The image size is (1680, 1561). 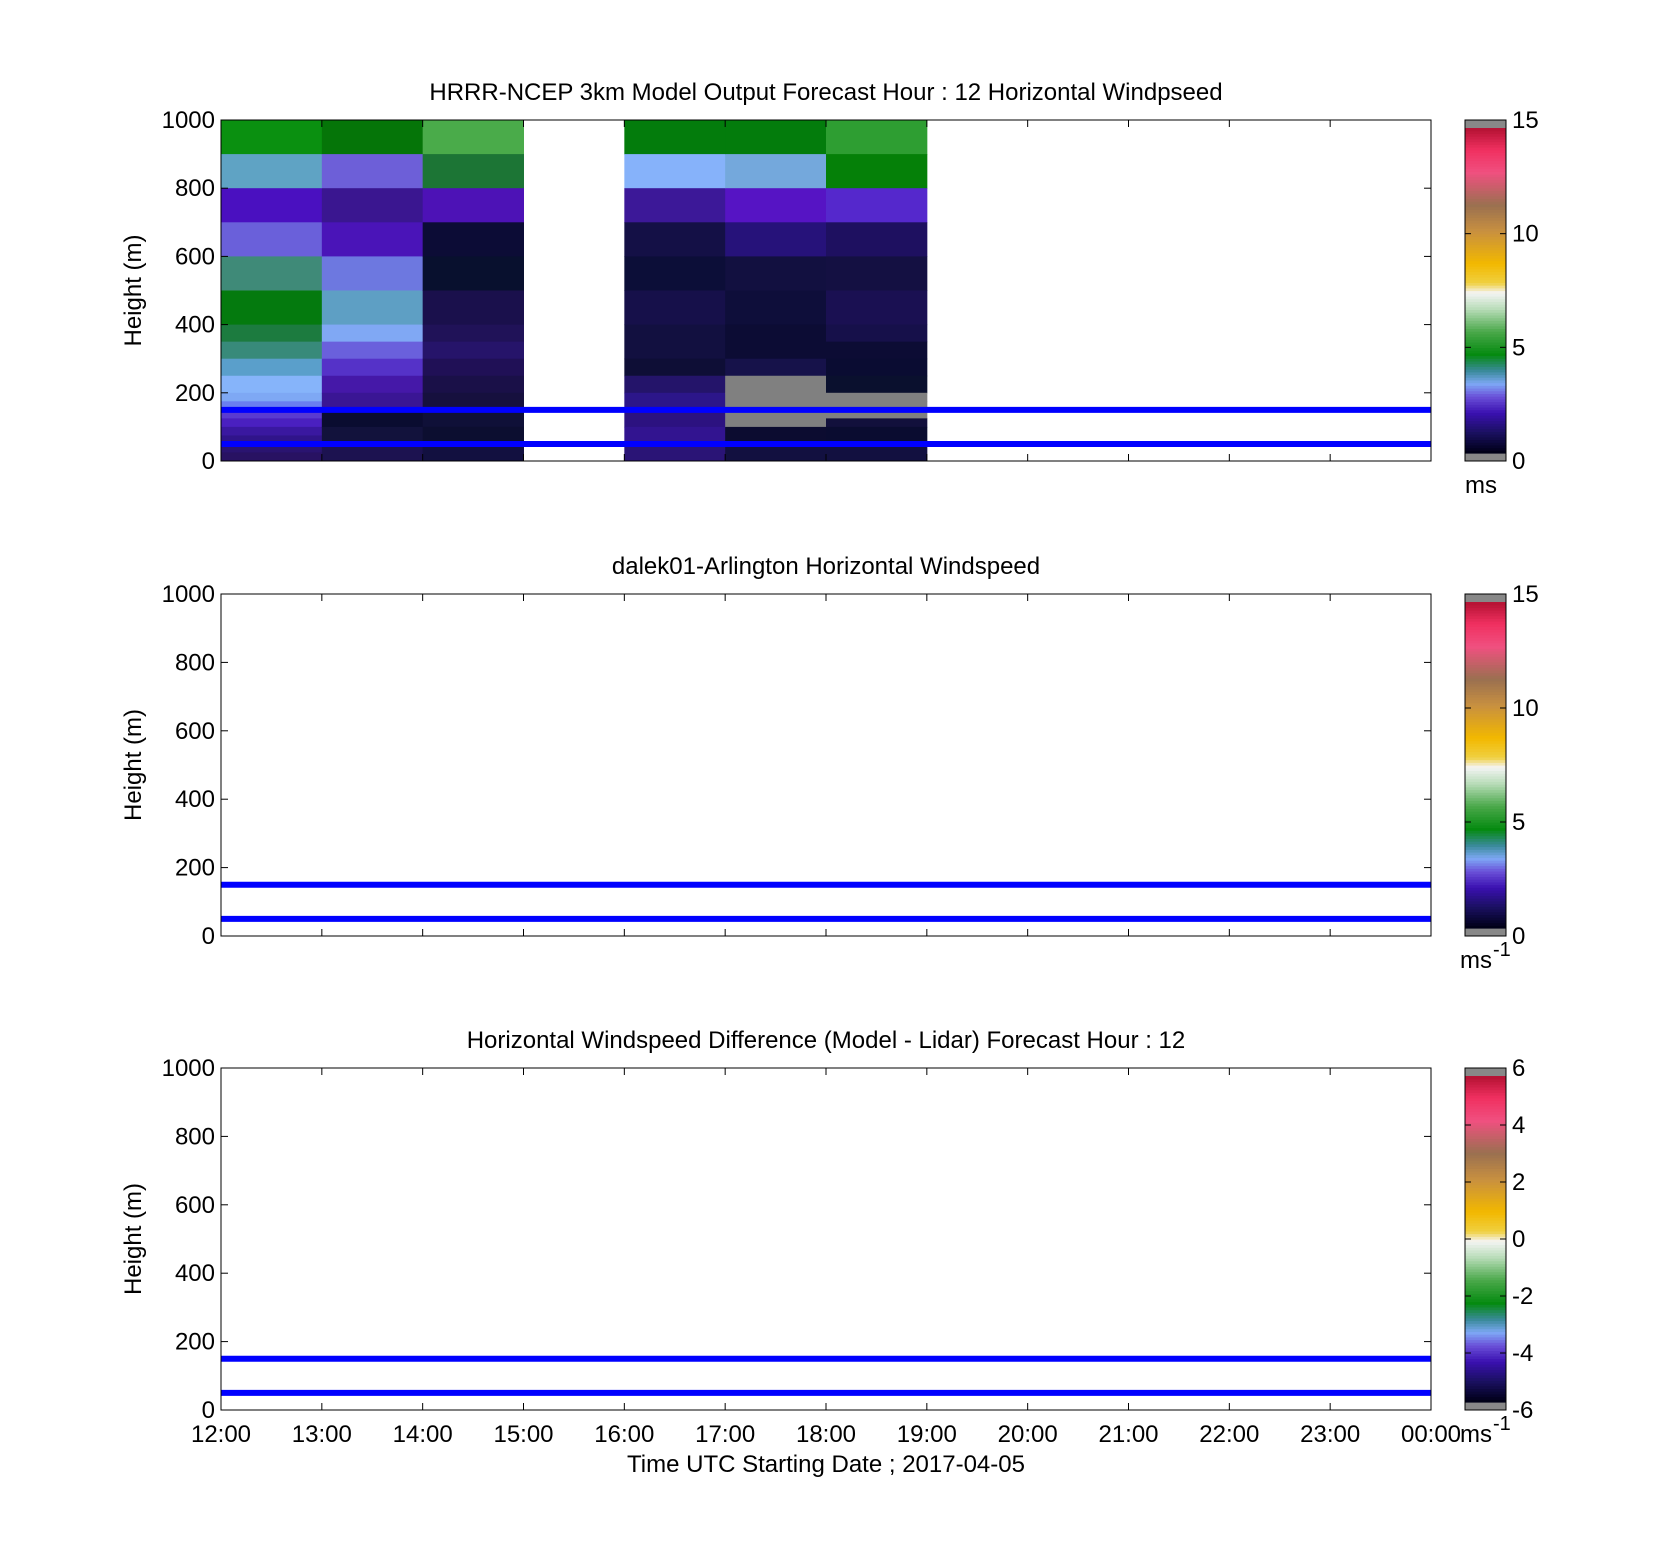 I want to click on y-axis-label: Height (m), so click(x=133, y=1239).